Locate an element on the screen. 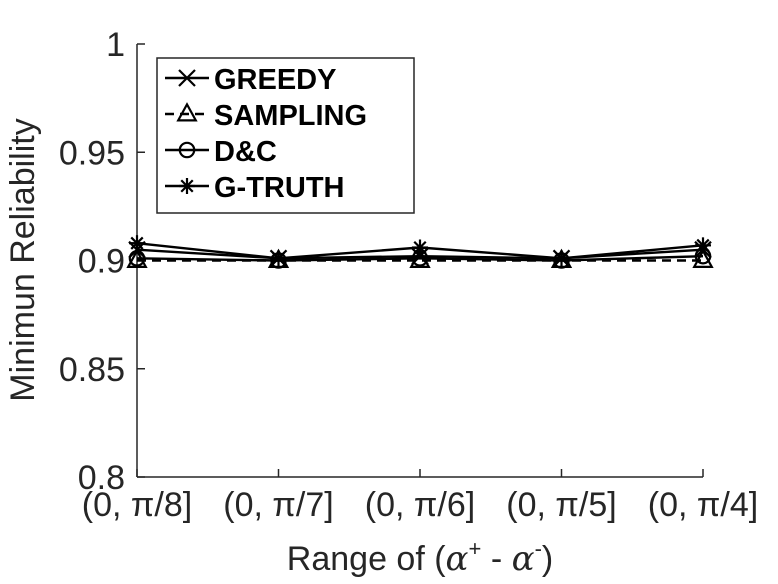  legend: GREEDY SAMPLING D&C G-TRUTH is located at coordinates (285, 135).